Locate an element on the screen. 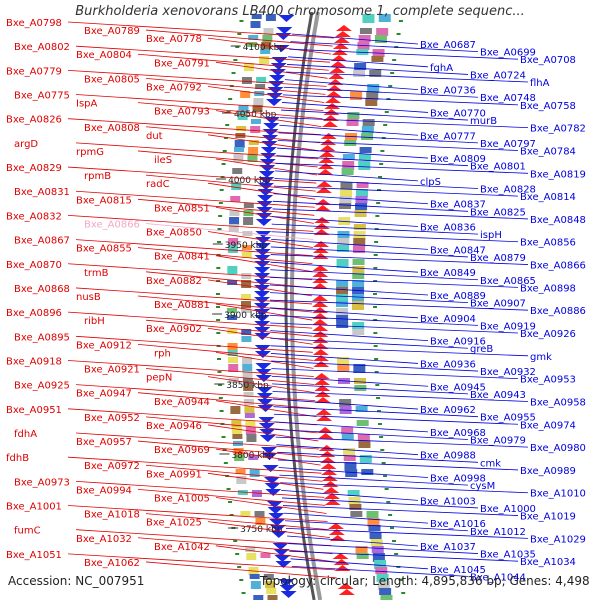 This screenshot has height=600, width=600. gene-label: Bxe_A1035 is located at coordinates (508, 555).